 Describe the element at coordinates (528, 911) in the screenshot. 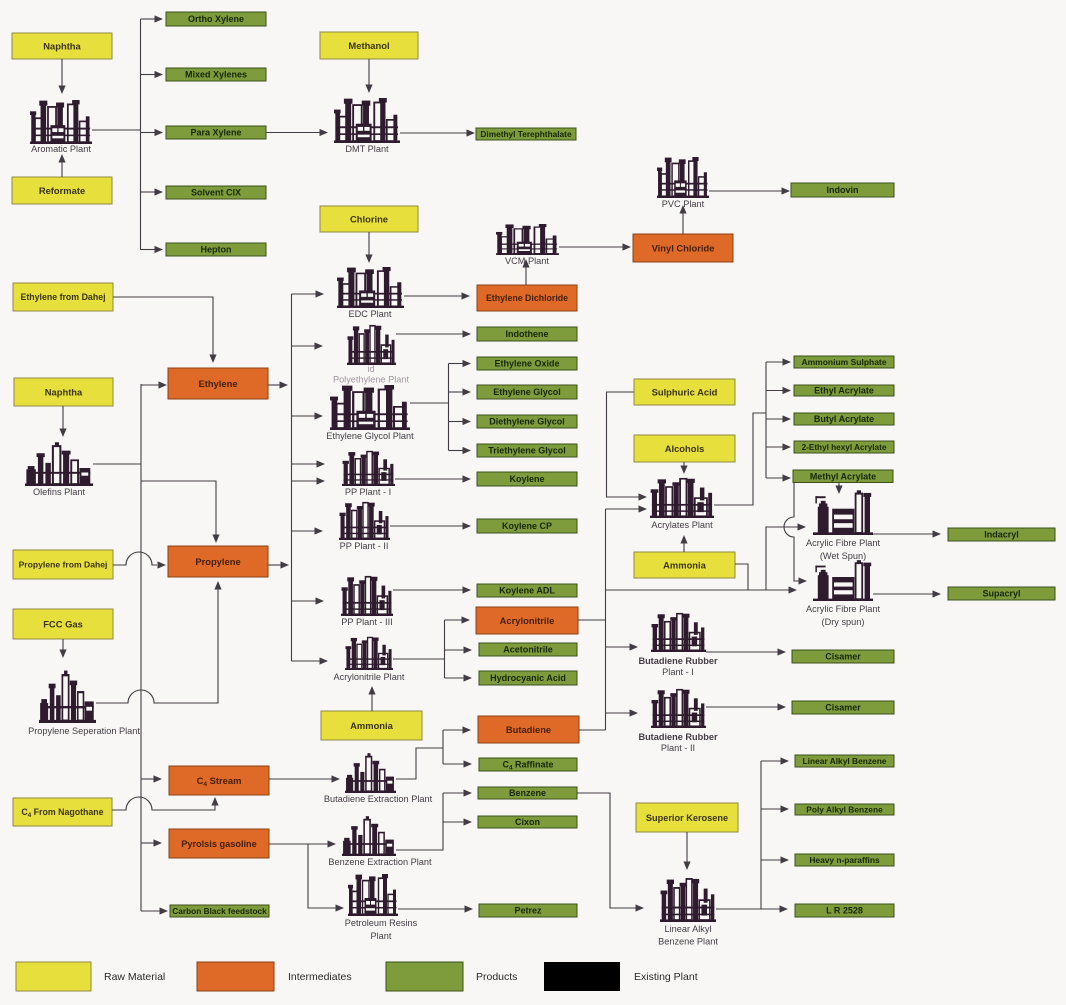

I see `svg-text: Petrez` at that location.